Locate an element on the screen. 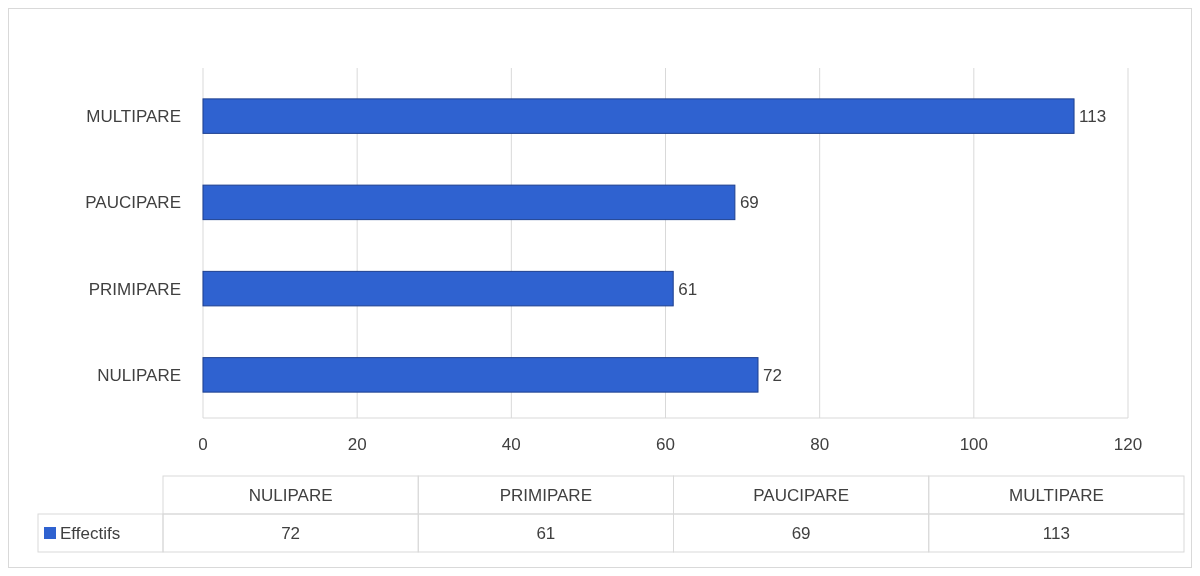 This screenshot has width=1200, height=576. x-tick-label: 60 is located at coordinates (665, 444).